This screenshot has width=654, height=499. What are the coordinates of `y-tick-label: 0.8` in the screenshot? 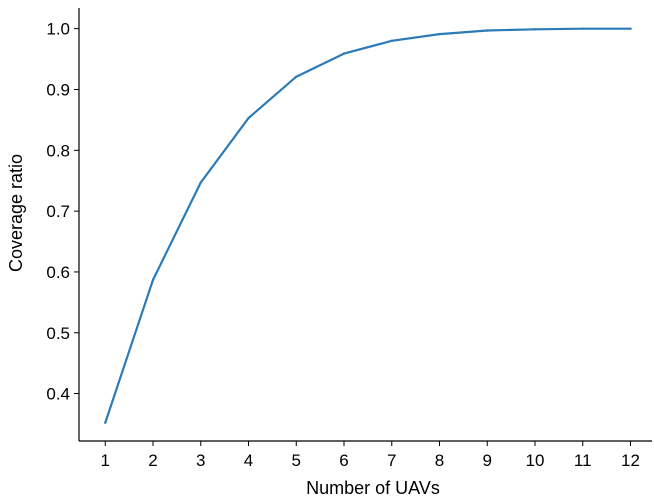 It's located at (58, 150).